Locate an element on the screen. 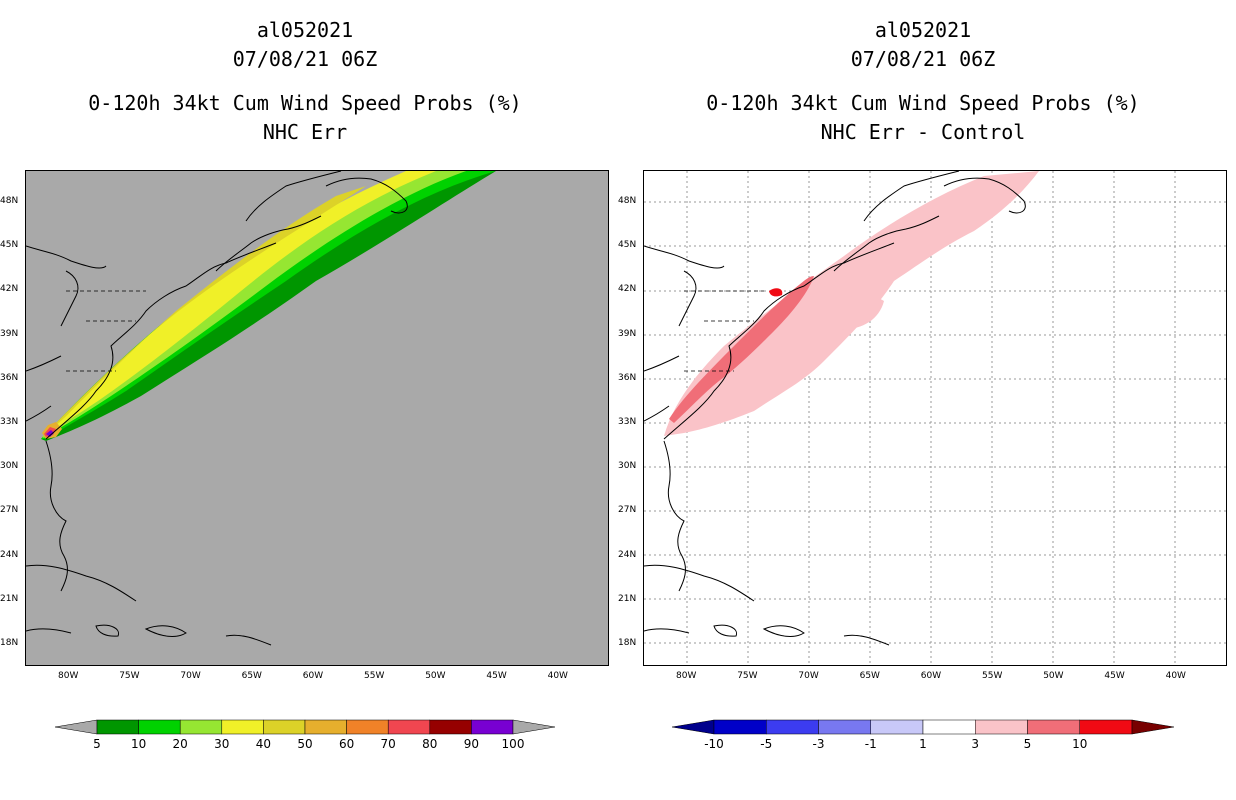 The image size is (1236, 800). right-title: 0-120h 34kt Cum Wind Speed Probs (%) is located at coordinates (923, 103).